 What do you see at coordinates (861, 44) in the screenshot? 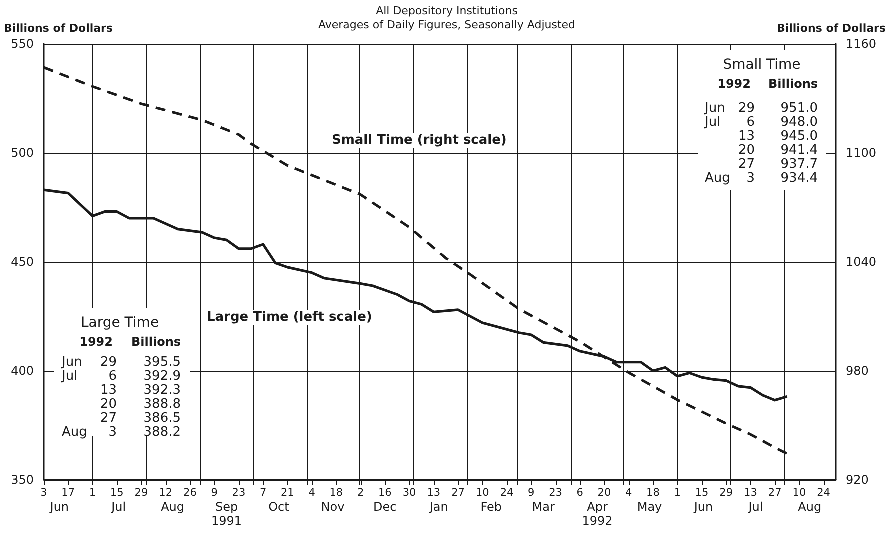
I see `y2-tick-label: 1160` at bounding box center [861, 44].